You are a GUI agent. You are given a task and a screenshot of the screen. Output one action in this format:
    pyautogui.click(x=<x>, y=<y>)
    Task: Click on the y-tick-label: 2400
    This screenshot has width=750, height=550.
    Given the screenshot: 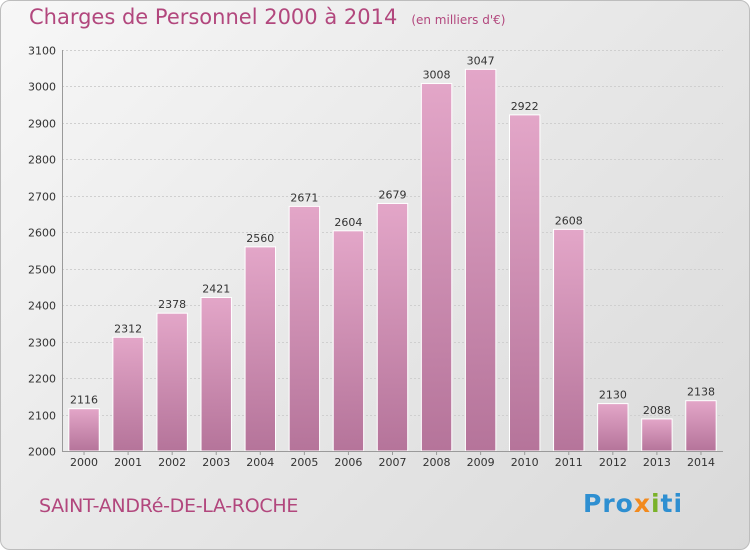 What is the action you would take?
    pyautogui.click(x=42, y=306)
    